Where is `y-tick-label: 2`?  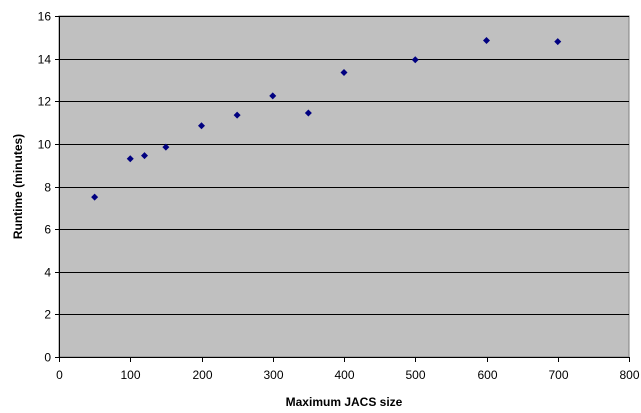
y-tick-label: 2 is located at coordinates (47, 315).